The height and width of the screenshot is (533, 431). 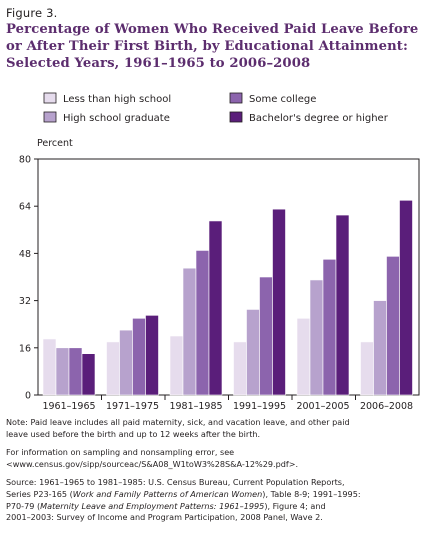 I want to click on y-tick-label: 0, so click(x=28, y=396).